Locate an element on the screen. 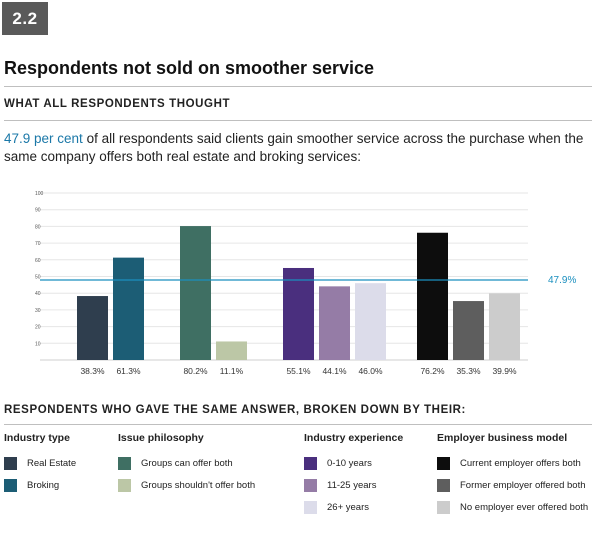 Image resolution: width=600 pixels, height=544 pixels. legend-label: 11-25 years is located at coordinates (352, 485).